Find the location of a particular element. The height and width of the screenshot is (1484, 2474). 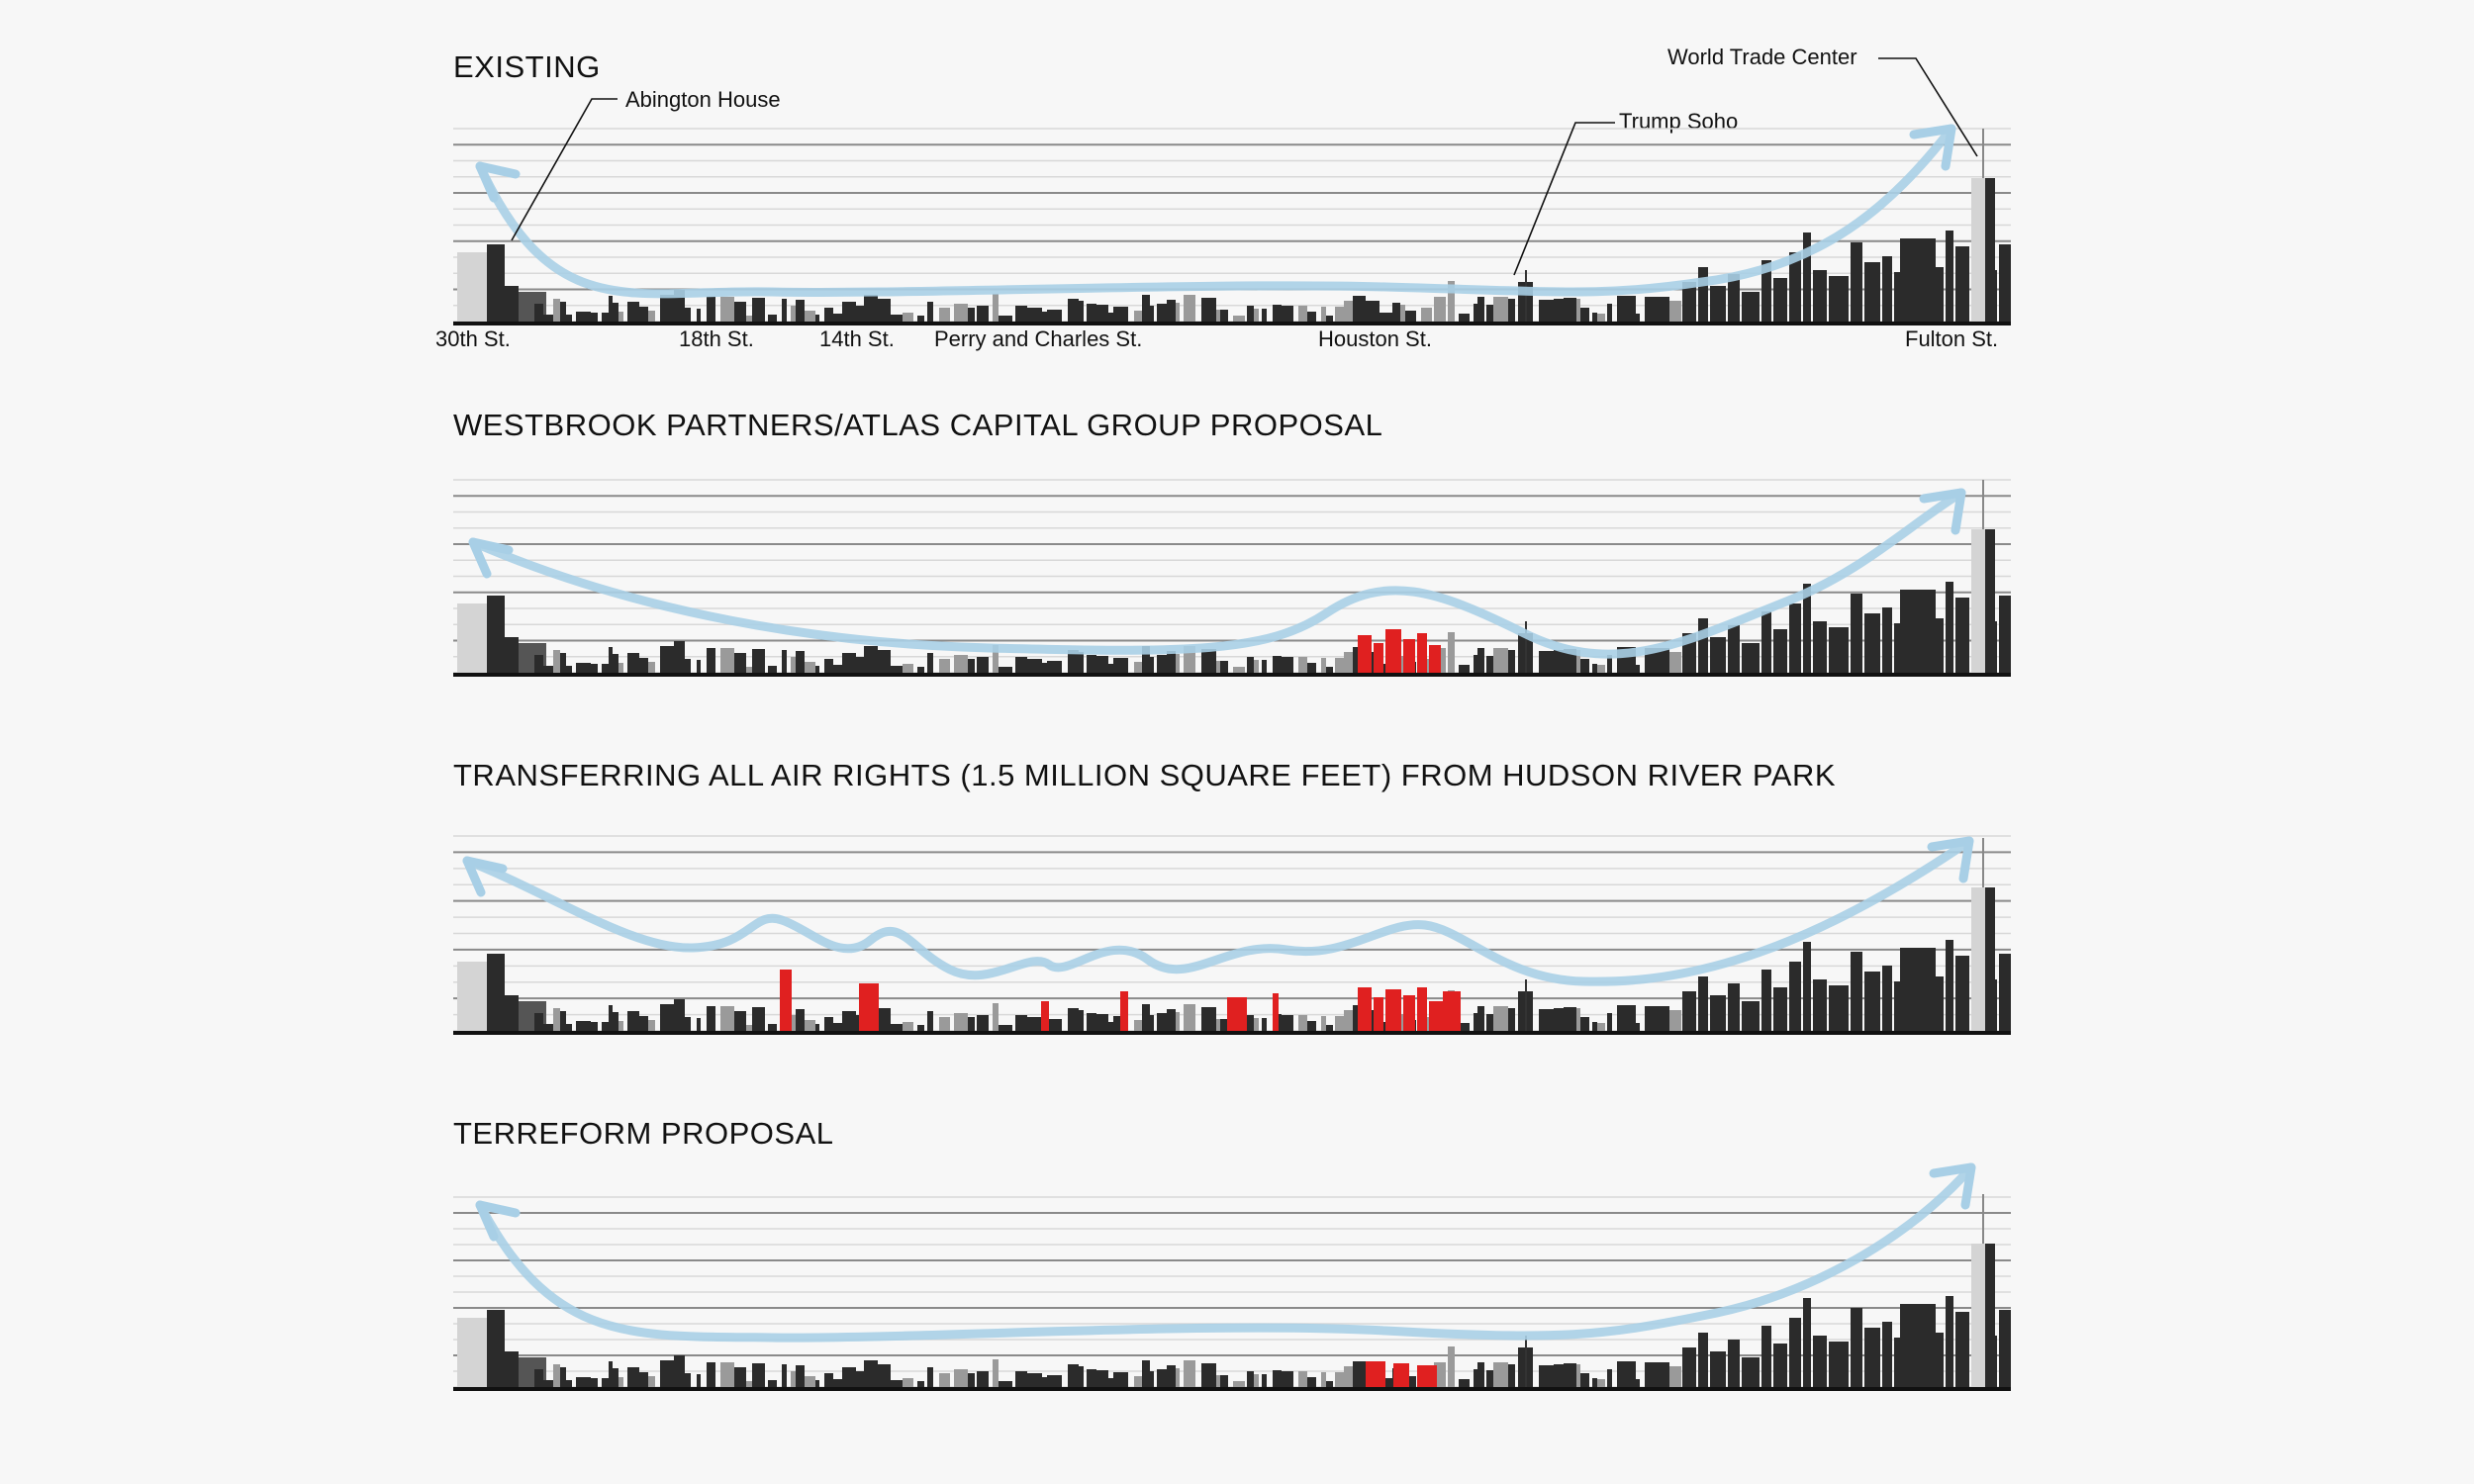

building-light is located at coordinates (472, 638).